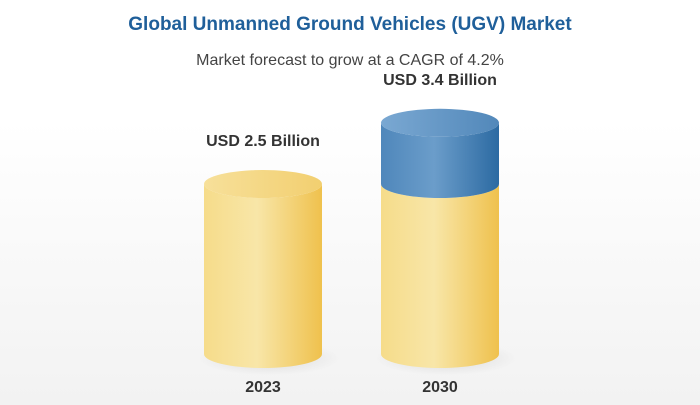 The width and height of the screenshot is (700, 405). Describe the element at coordinates (263, 184) in the screenshot. I see `cylinder-top-2023` at that location.